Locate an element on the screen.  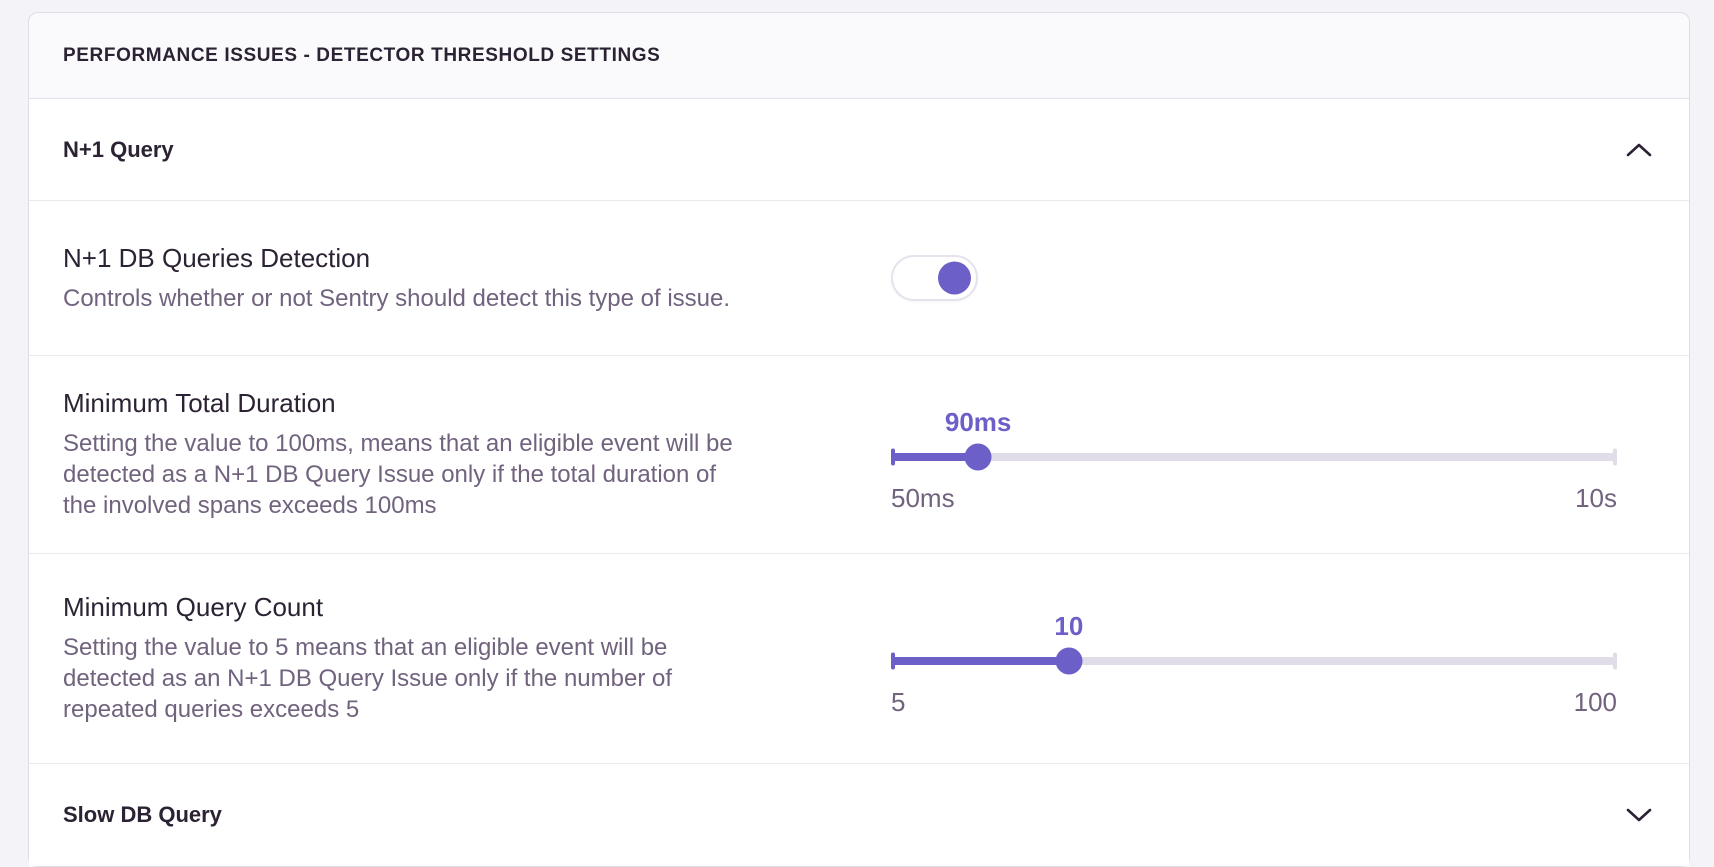
slider-min-label: 50ms is located at coordinates (923, 498).